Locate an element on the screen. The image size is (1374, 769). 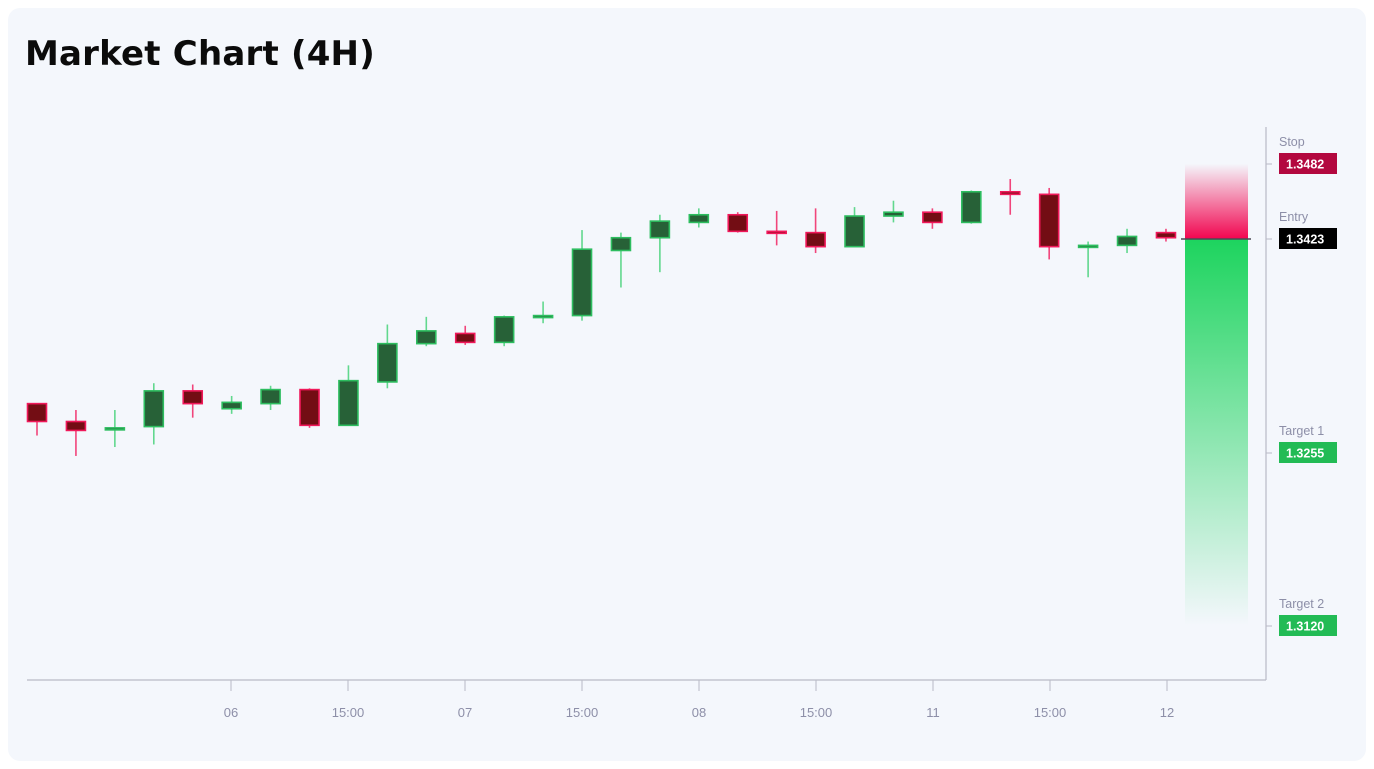
level-name: Stop is located at coordinates (1292, 142).